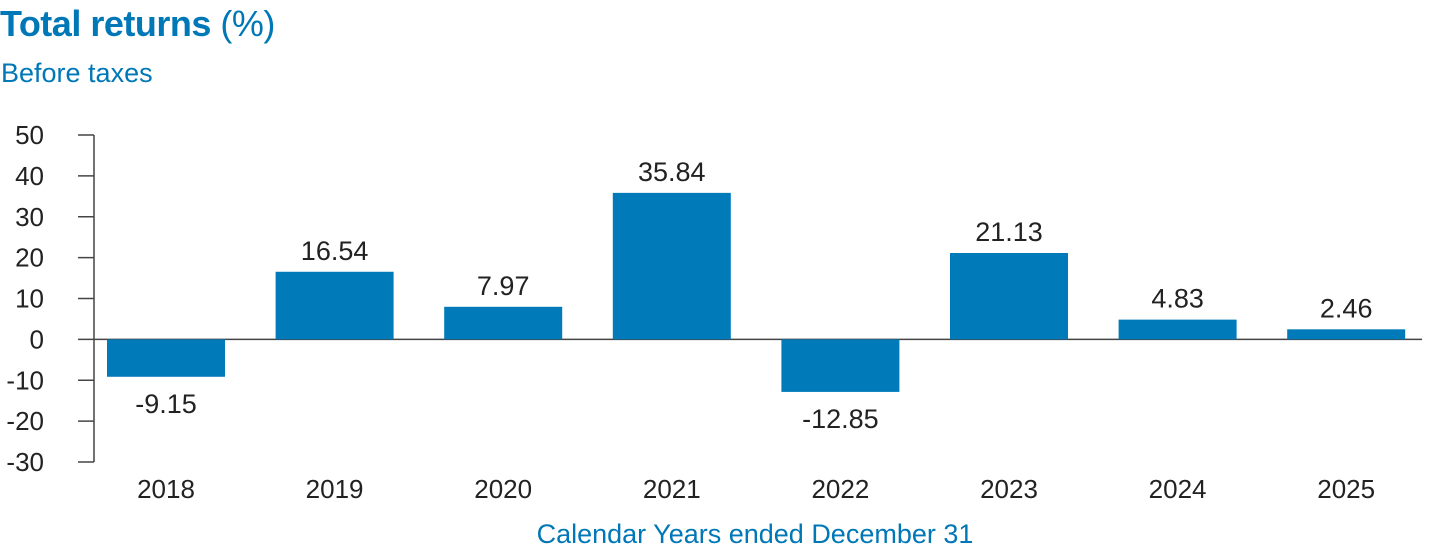 Image resolution: width=1430 pixels, height=554 pixels. What do you see at coordinates (25, 380) in the screenshot?
I see `y-tick-label: -10` at bounding box center [25, 380].